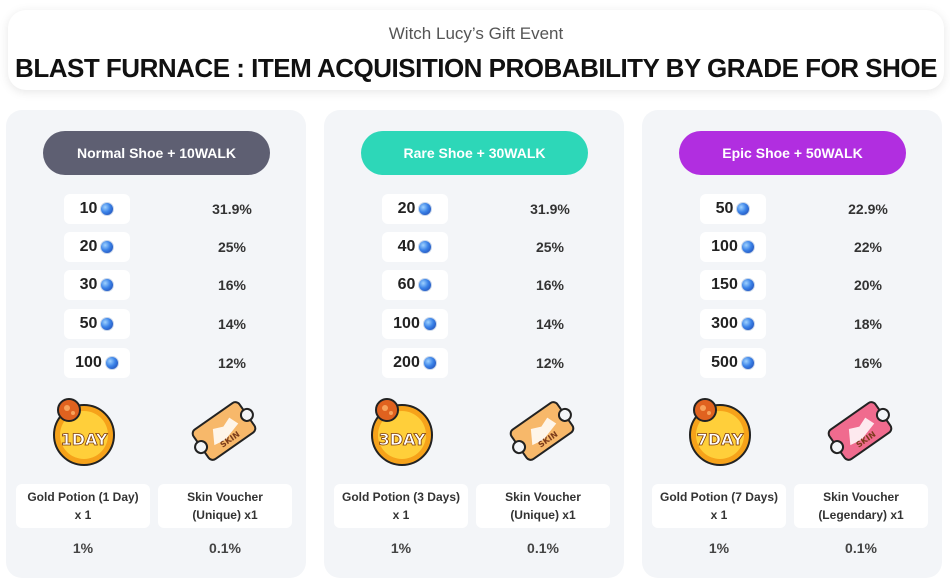  I want to click on gold-potion-icon: 7DAY, so click(720, 431).